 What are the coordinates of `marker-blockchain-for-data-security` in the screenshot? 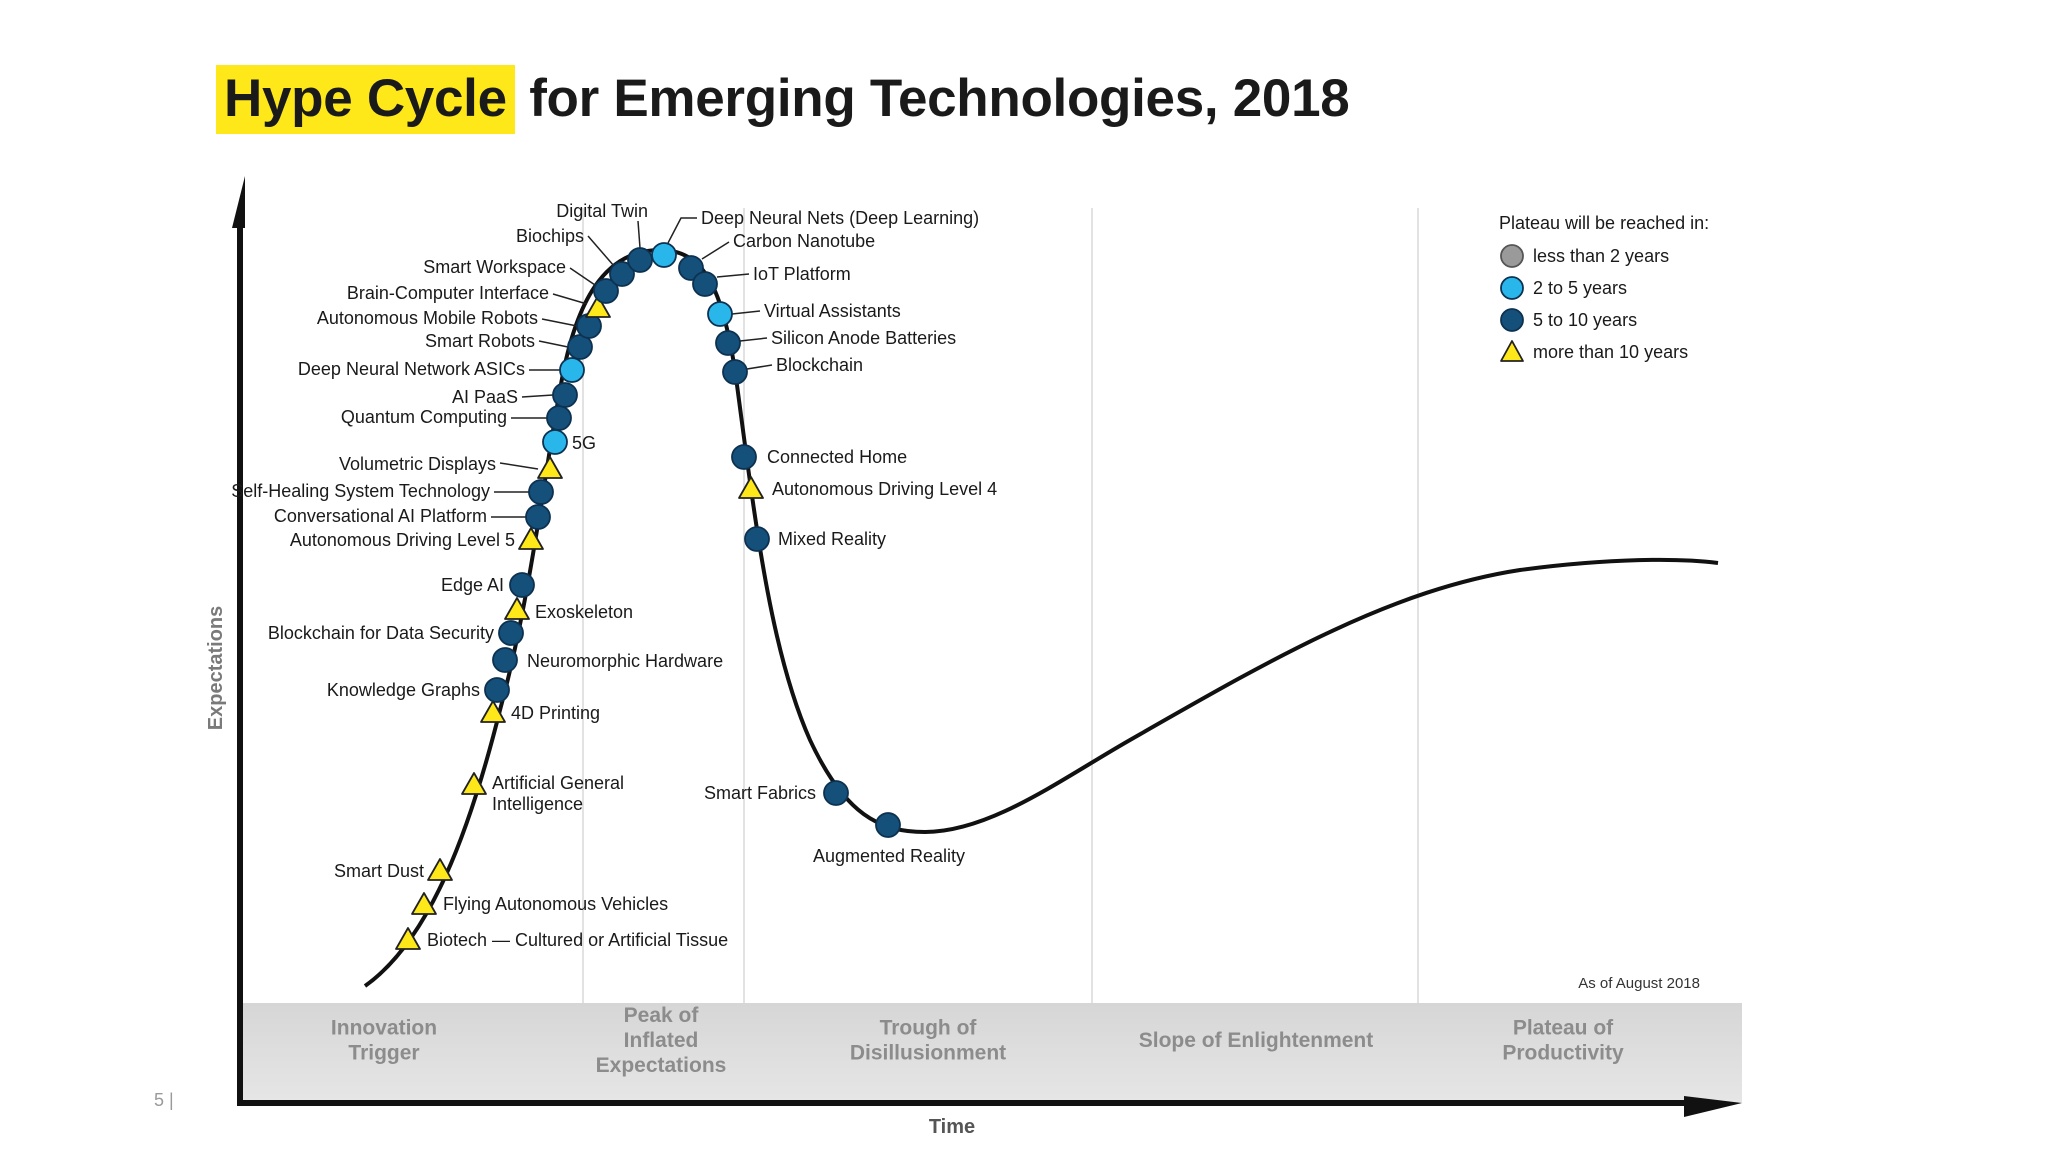 It's located at (511, 633).